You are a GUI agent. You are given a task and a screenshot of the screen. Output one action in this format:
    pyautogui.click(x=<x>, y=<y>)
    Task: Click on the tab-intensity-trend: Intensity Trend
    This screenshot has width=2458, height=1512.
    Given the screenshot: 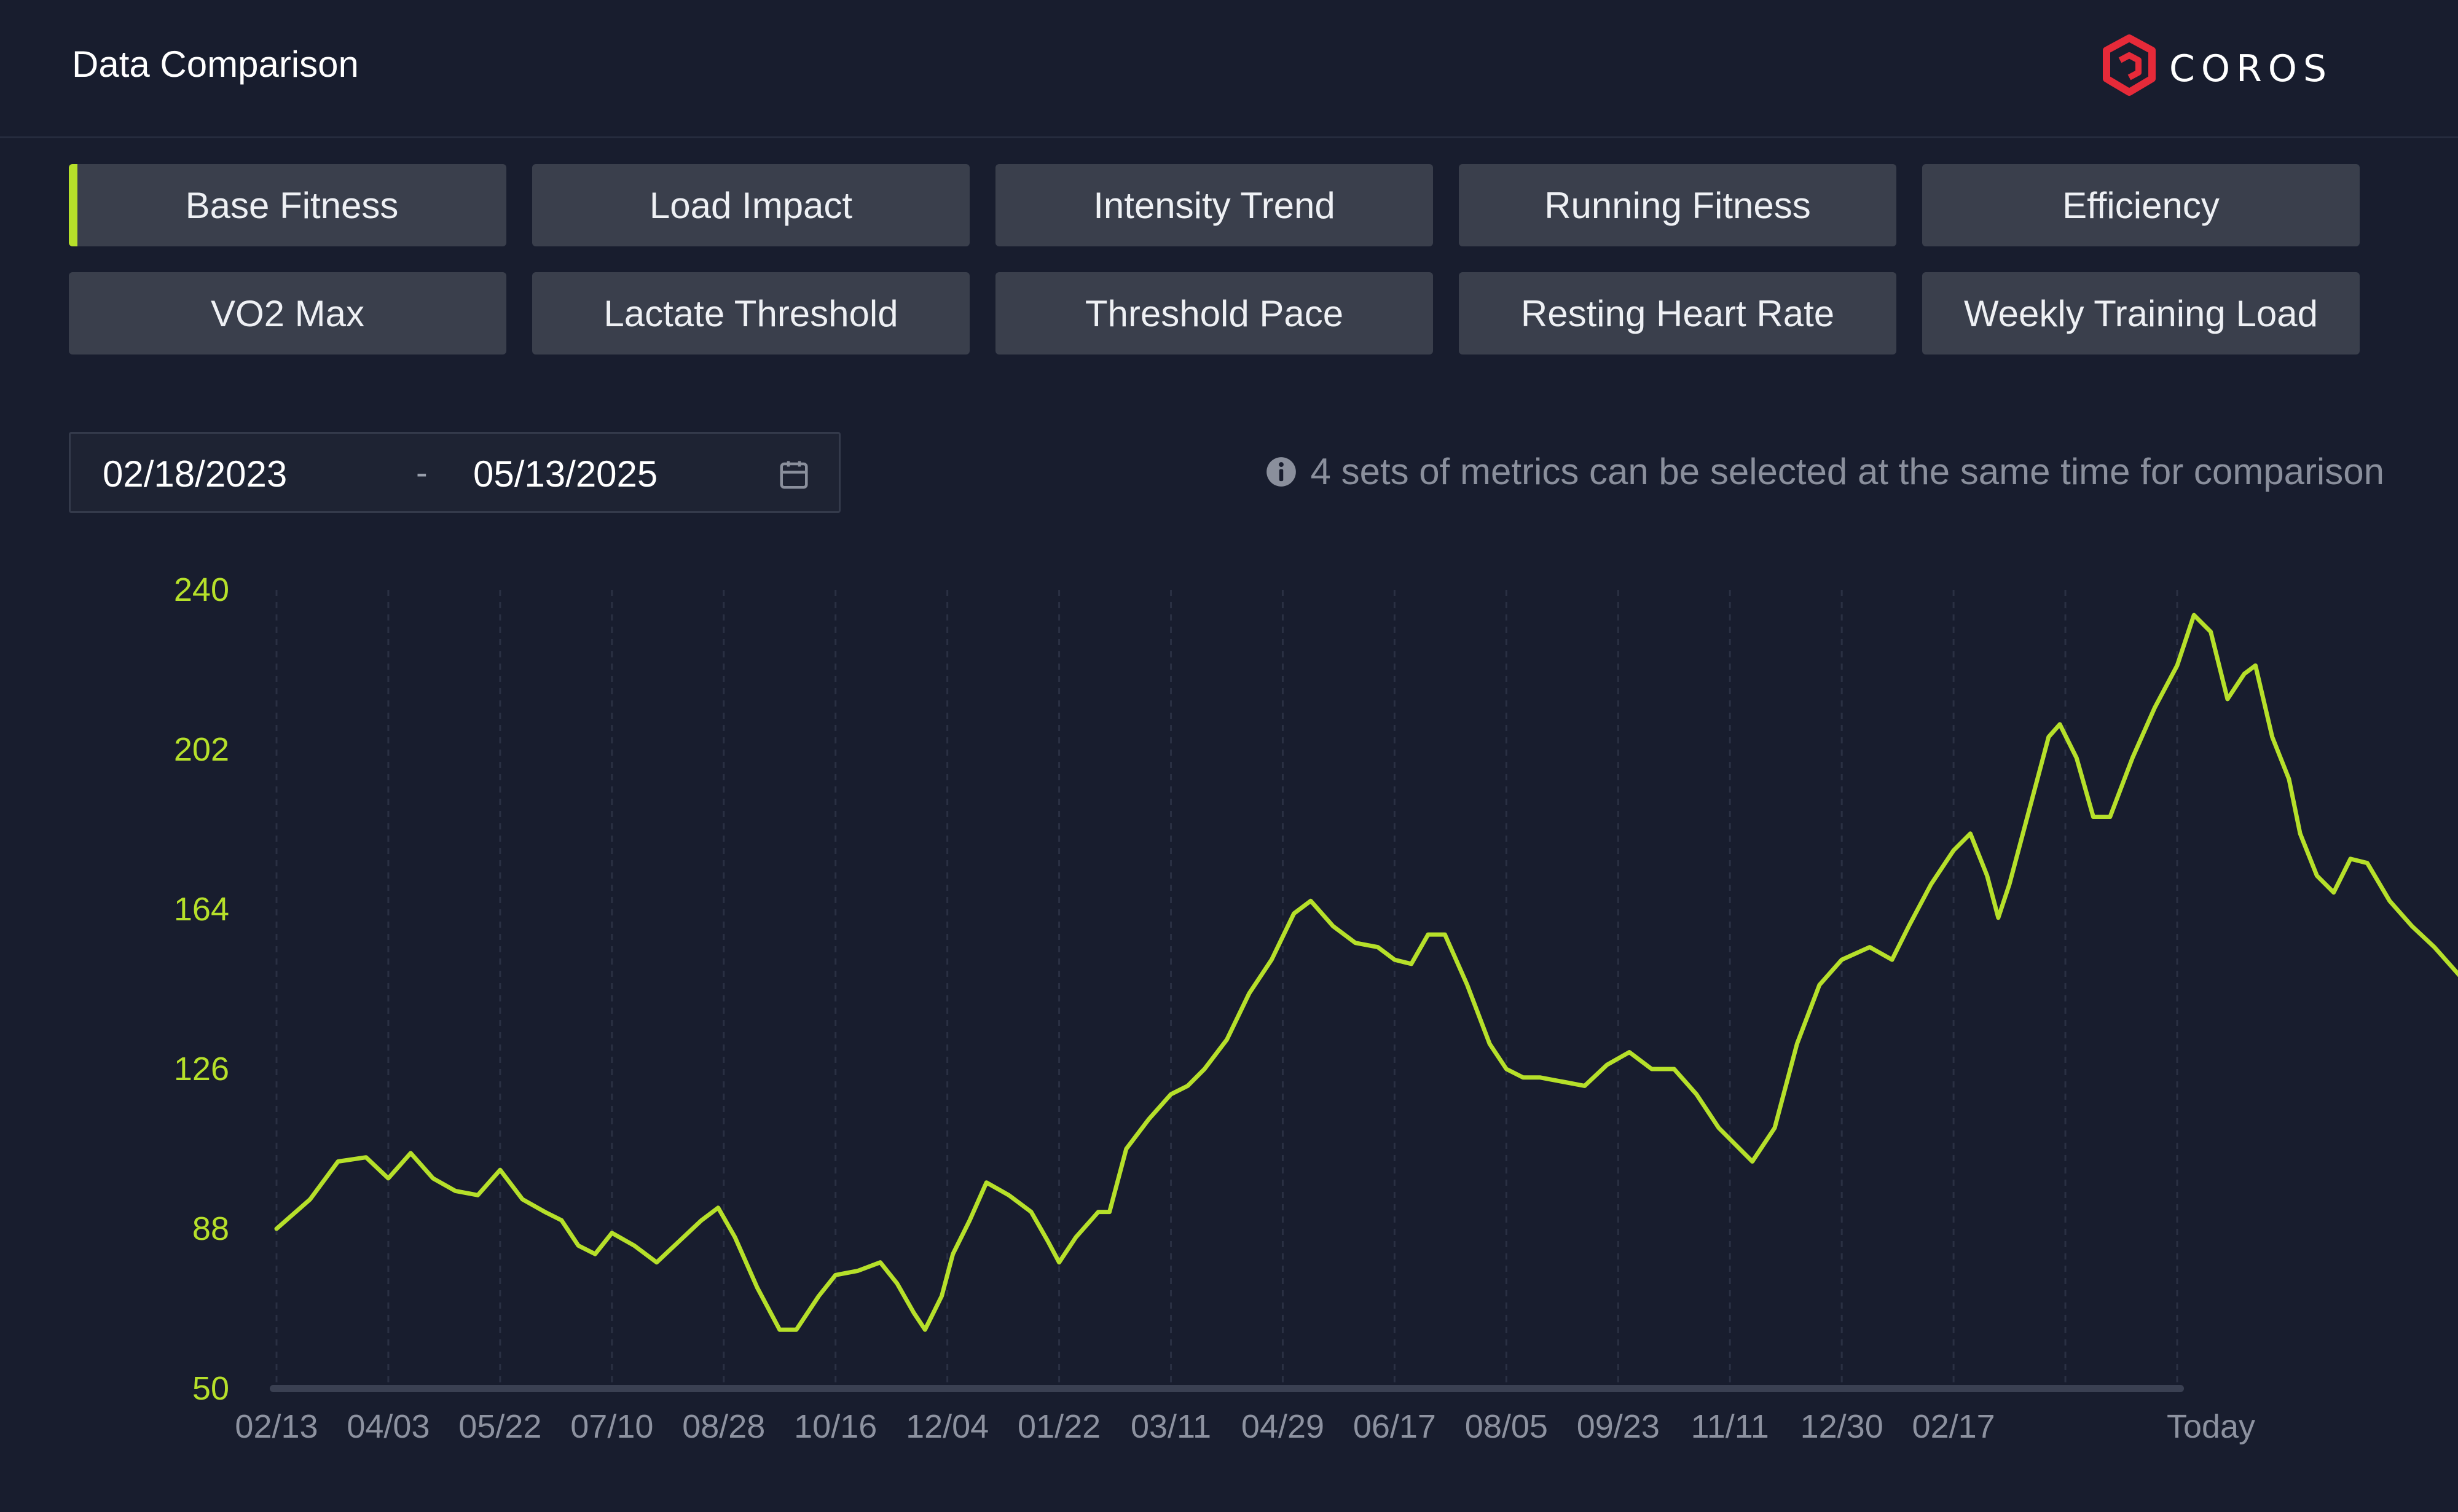 What is the action you would take?
    pyautogui.click(x=1214, y=205)
    